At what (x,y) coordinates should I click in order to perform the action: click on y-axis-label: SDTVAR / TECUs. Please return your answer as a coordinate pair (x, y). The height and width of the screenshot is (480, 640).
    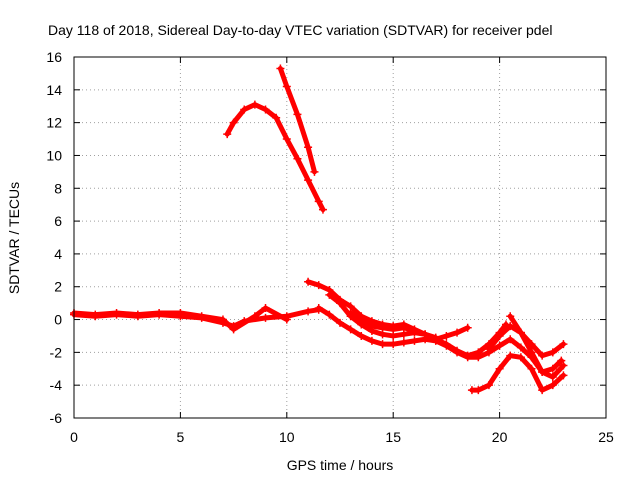
    Looking at the image, I should click on (14, 238).